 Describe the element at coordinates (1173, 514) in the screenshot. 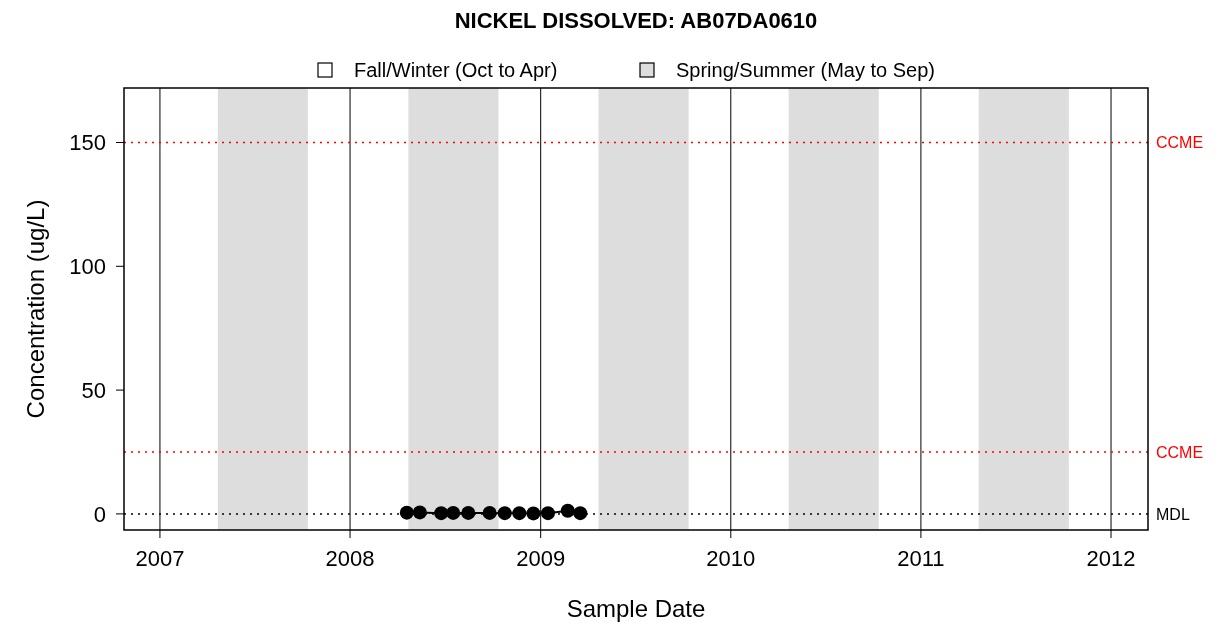

I see `ref-line-label: MDL` at that location.